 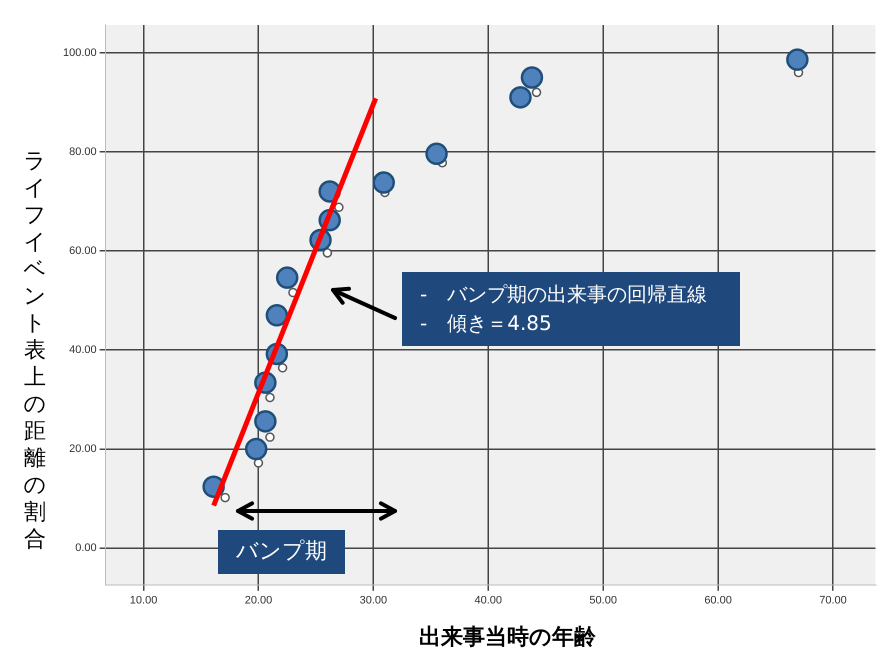 What do you see at coordinates (281, 552) in the screenshot?
I see `annotation: バンプ期` at bounding box center [281, 552].